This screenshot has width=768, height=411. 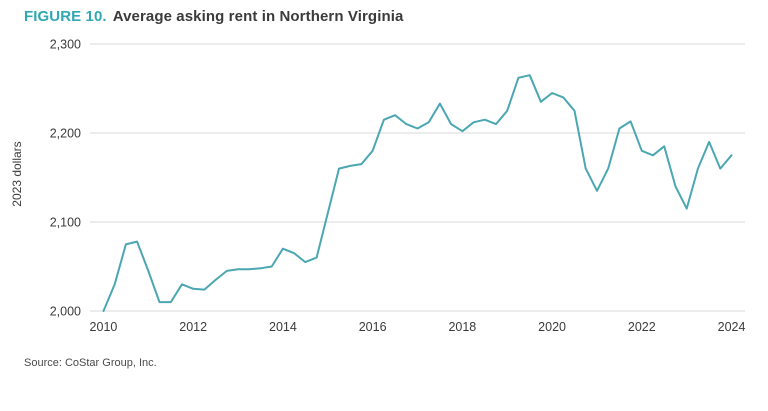 What do you see at coordinates (373, 327) in the screenshot?
I see `x-tick-label: 2016` at bounding box center [373, 327].